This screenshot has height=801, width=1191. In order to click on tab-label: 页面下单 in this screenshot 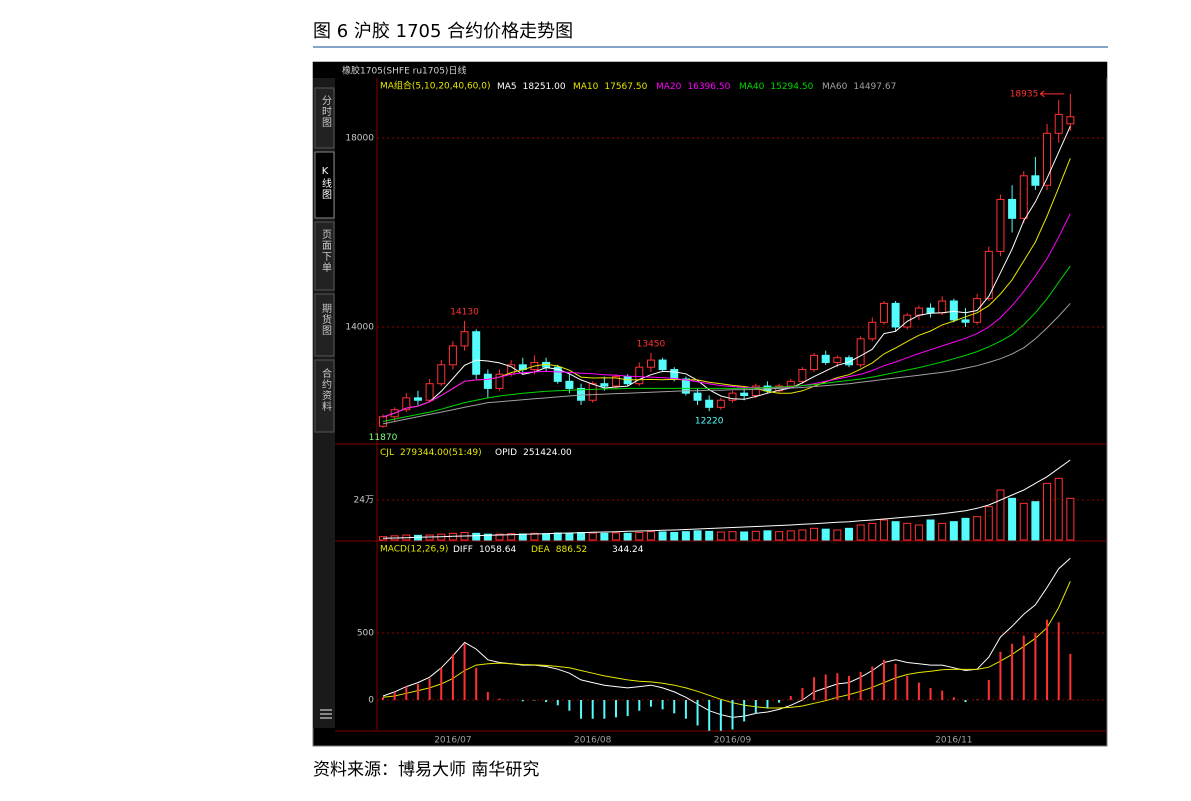, I will do `click(326, 251)`.